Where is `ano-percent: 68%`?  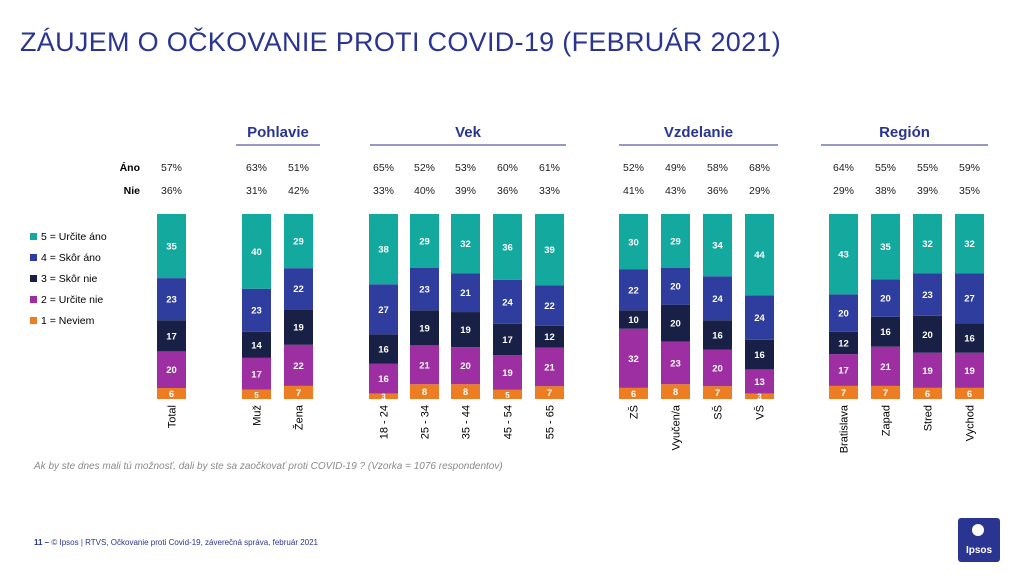 ano-percent: 68% is located at coordinates (759, 168).